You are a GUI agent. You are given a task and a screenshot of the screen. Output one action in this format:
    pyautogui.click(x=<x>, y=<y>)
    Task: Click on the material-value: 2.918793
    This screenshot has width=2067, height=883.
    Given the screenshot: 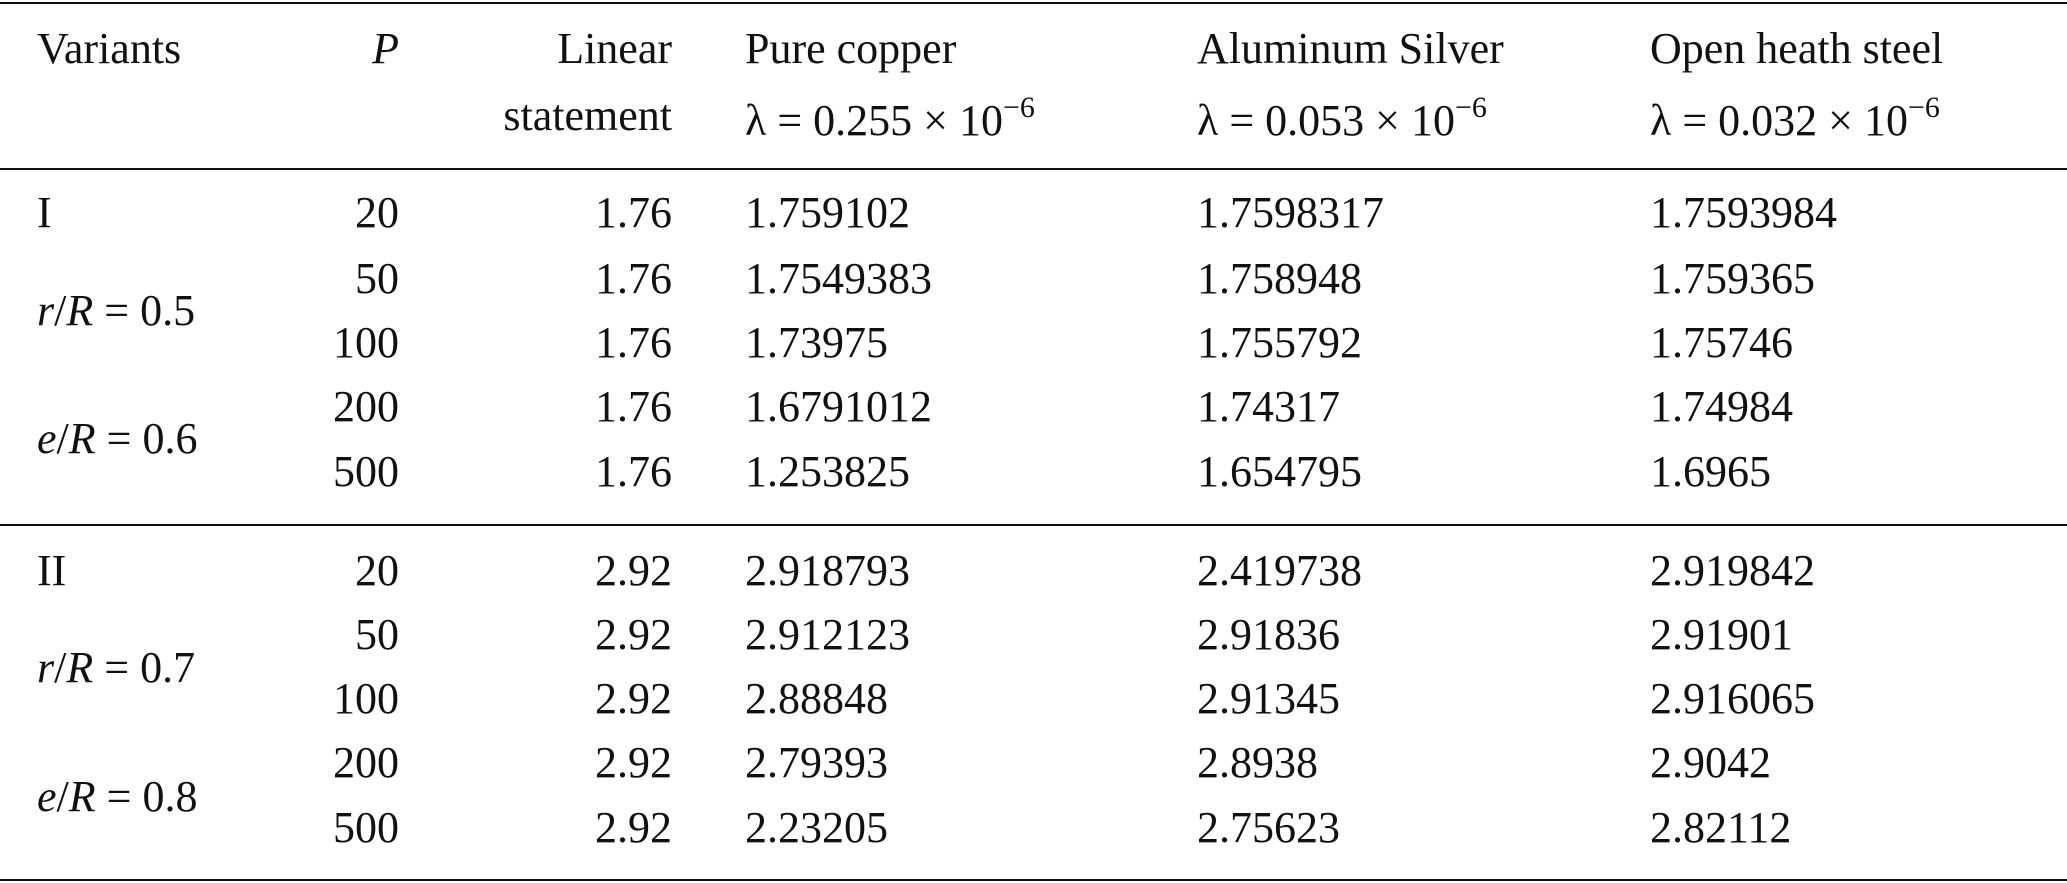 What is the action you would take?
    pyautogui.click(x=827, y=570)
    